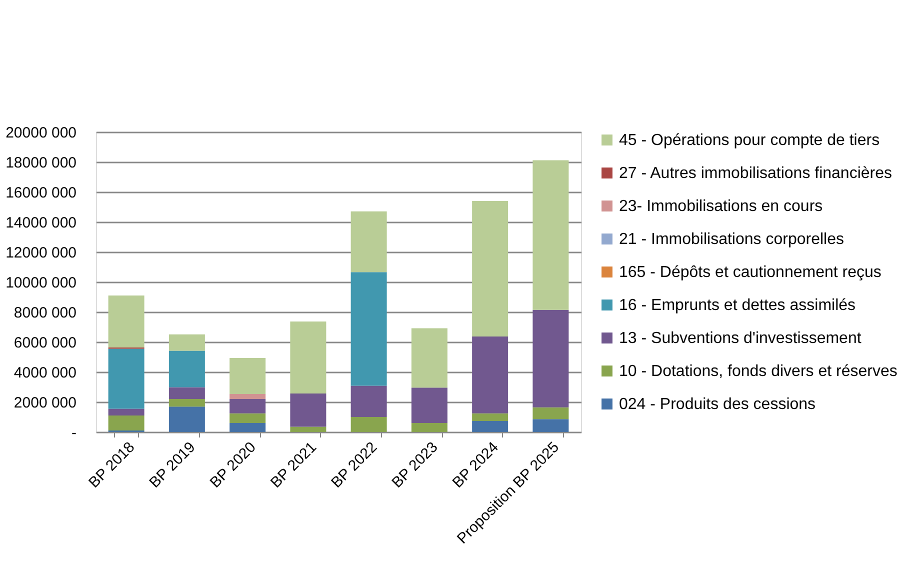 The width and height of the screenshot is (909, 572). I want to click on legend-label: 10 - Dotations, fonds divers et réserves, so click(758, 371).